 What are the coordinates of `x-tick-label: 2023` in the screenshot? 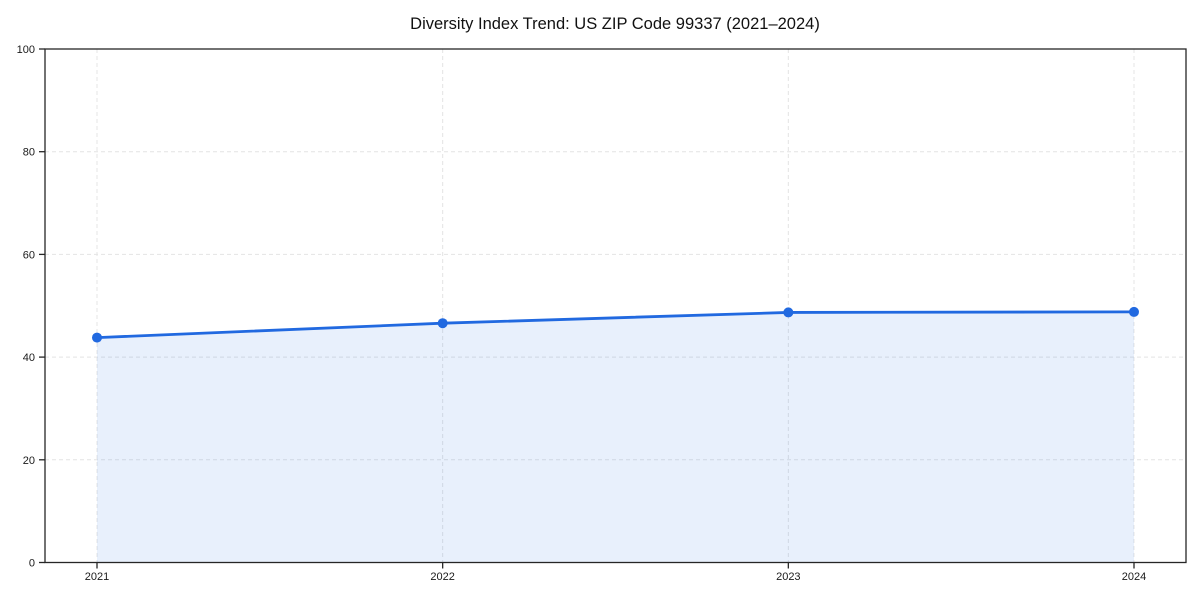 It's located at (788, 577).